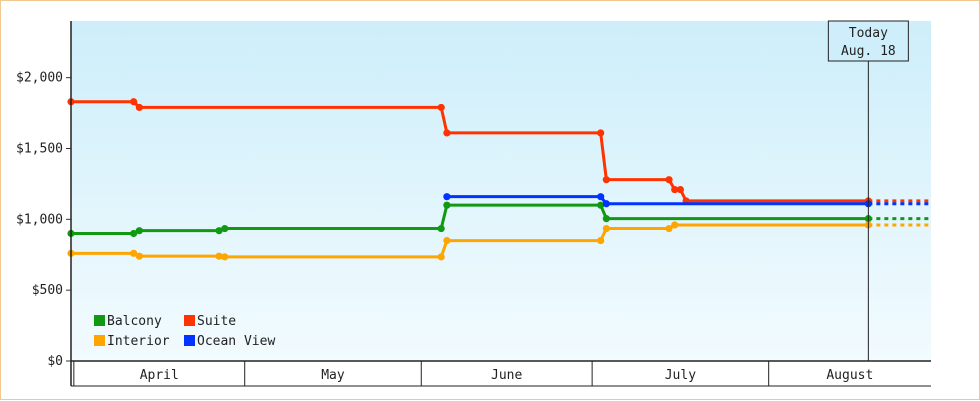 This screenshot has width=980, height=401. I want to click on legend-swatch-interior, so click(99, 340).